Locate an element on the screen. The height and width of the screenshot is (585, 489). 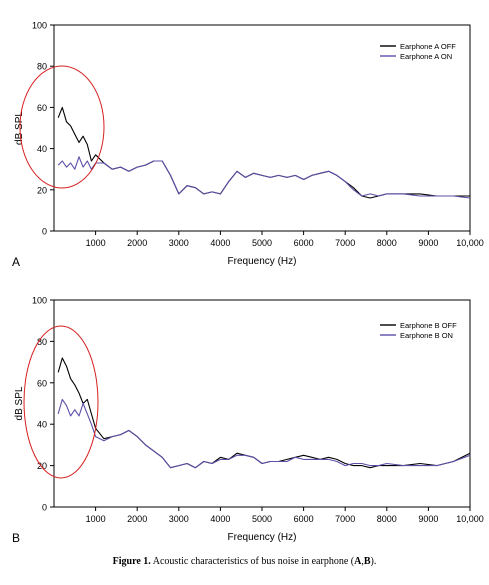
figure-caption-label: Figure 1. is located at coordinates (131, 561).